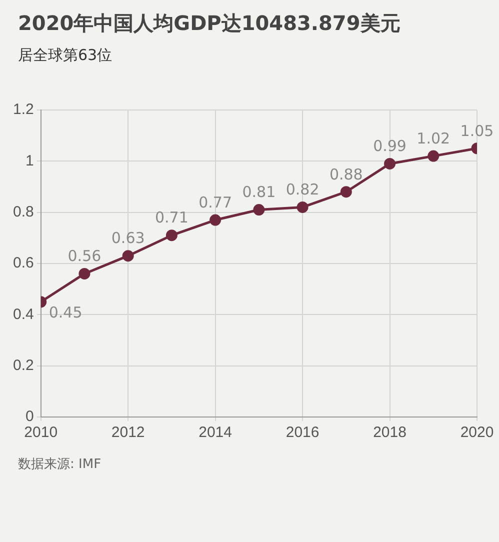 This screenshot has width=499, height=542. I want to click on data-label: 0.82, so click(303, 189).